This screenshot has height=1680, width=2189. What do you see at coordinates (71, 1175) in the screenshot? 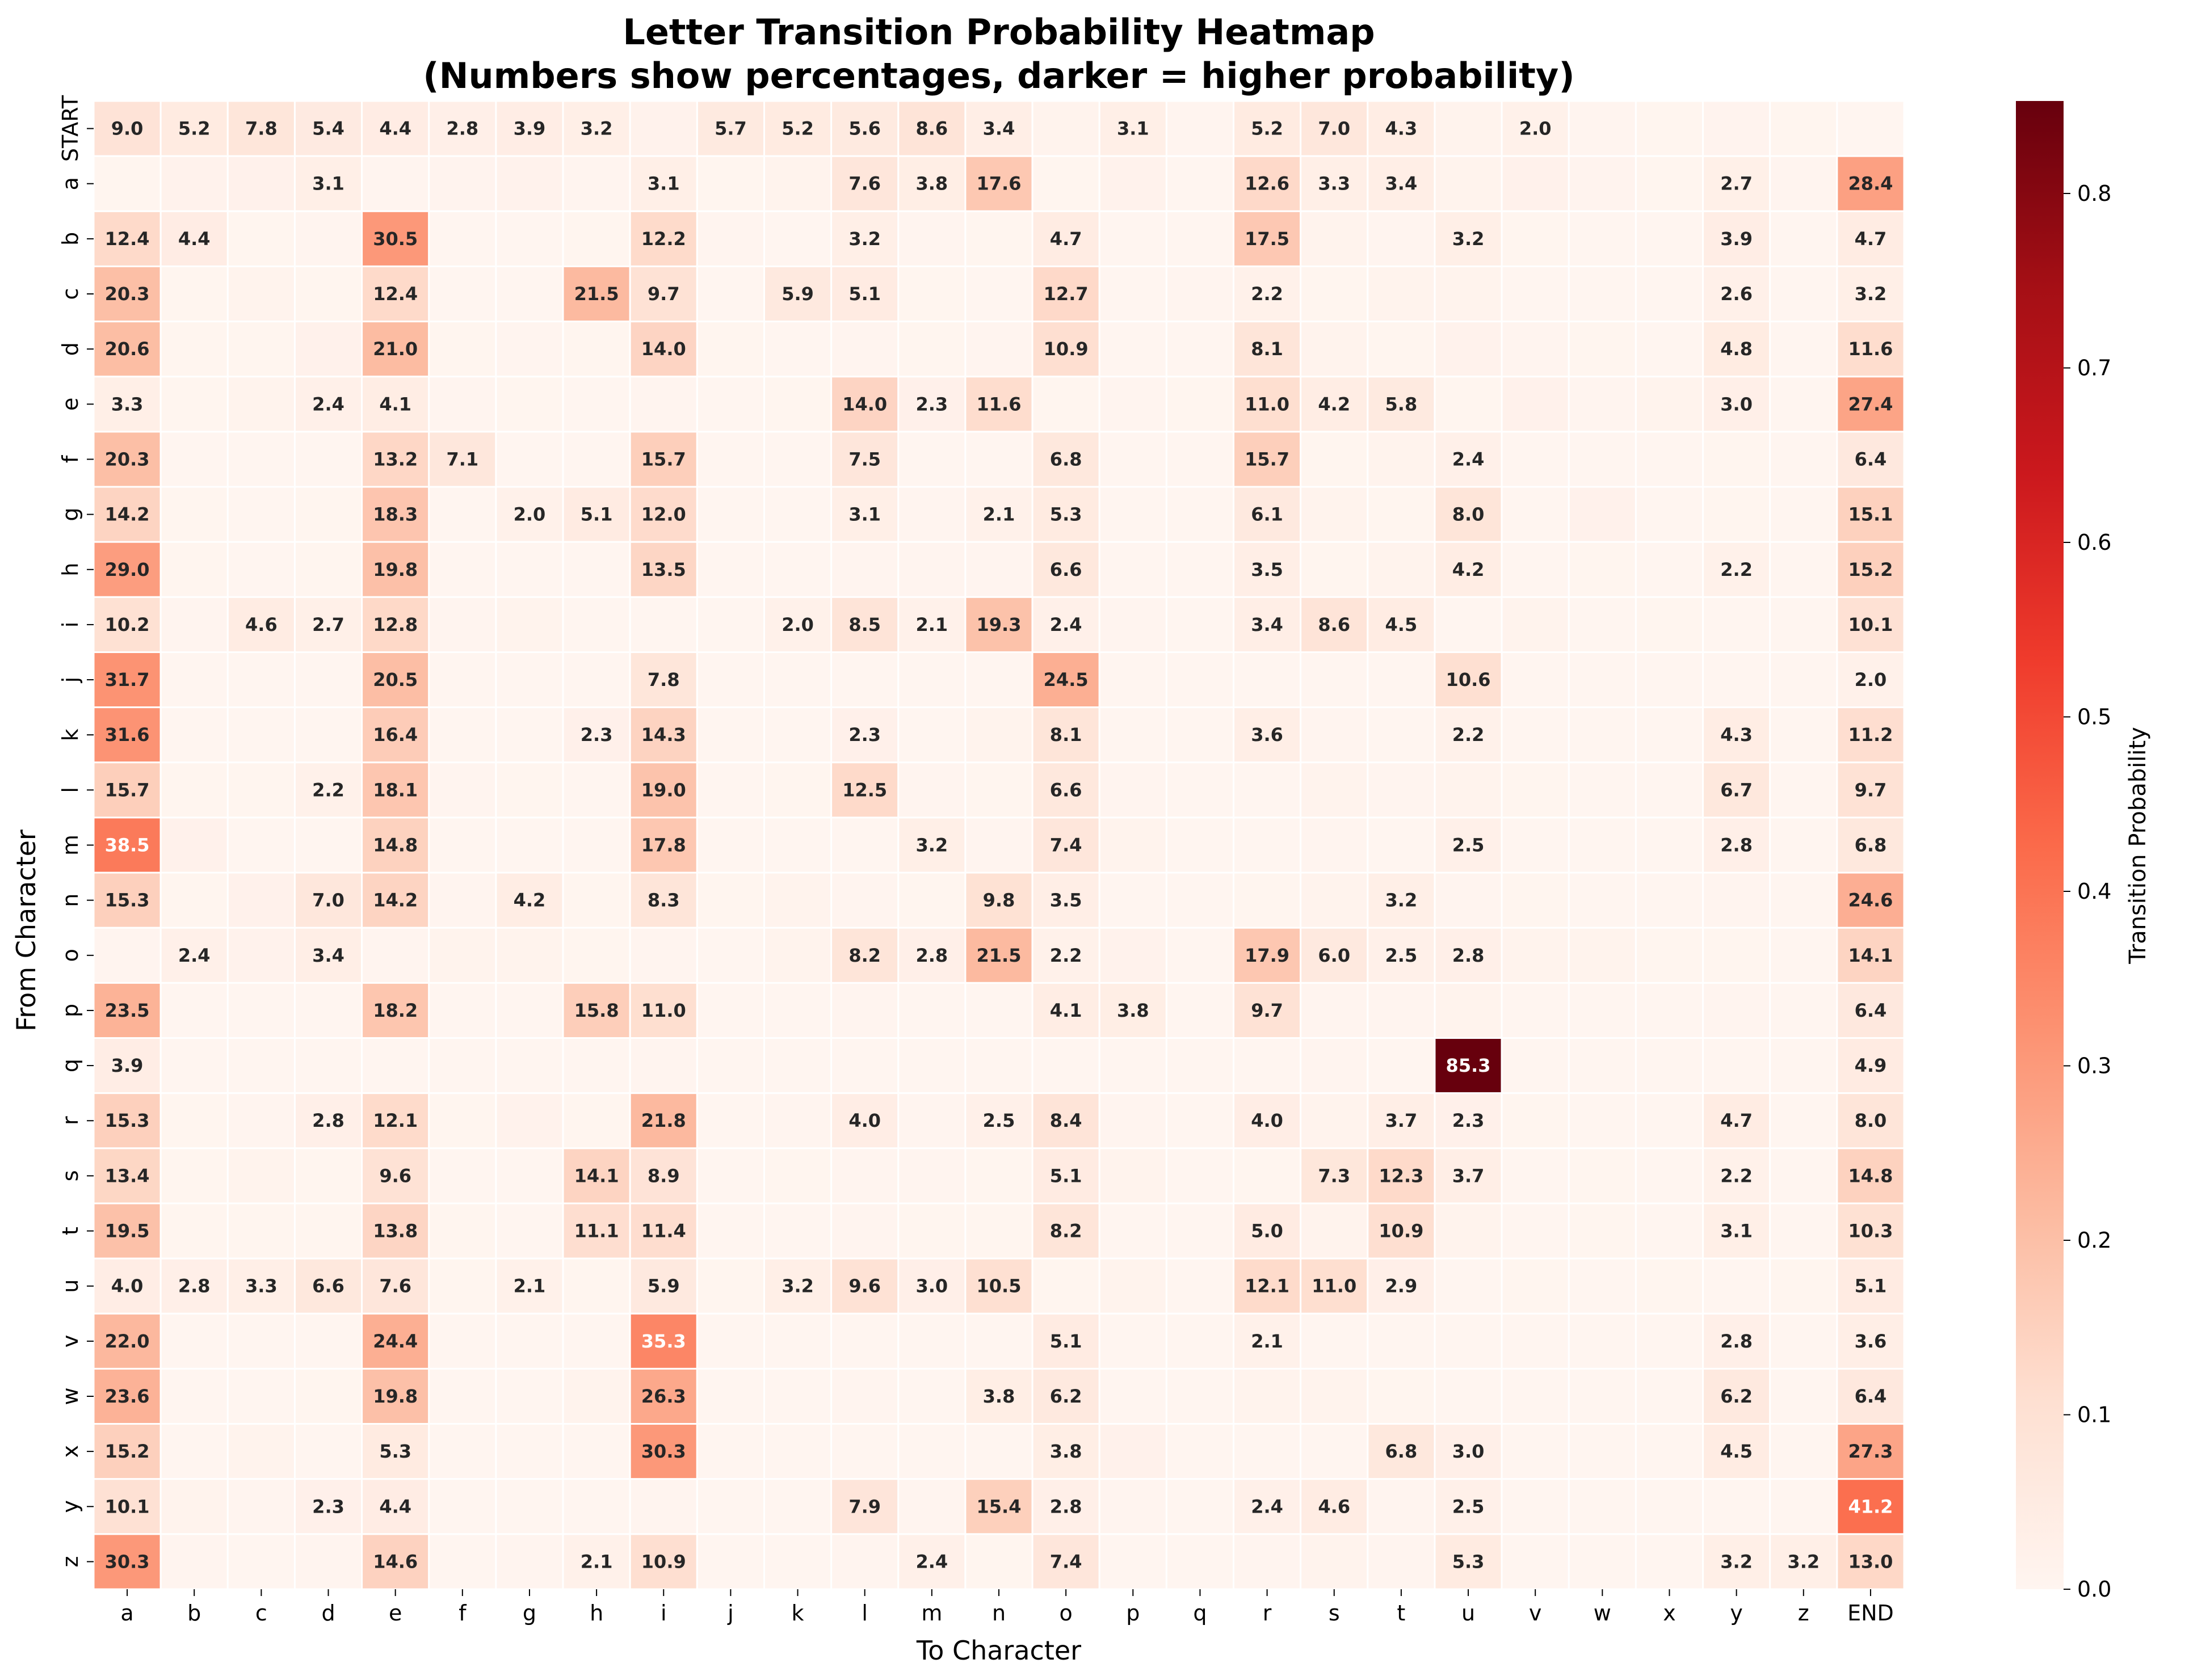
I see `y-tick-label: s` at bounding box center [71, 1175].